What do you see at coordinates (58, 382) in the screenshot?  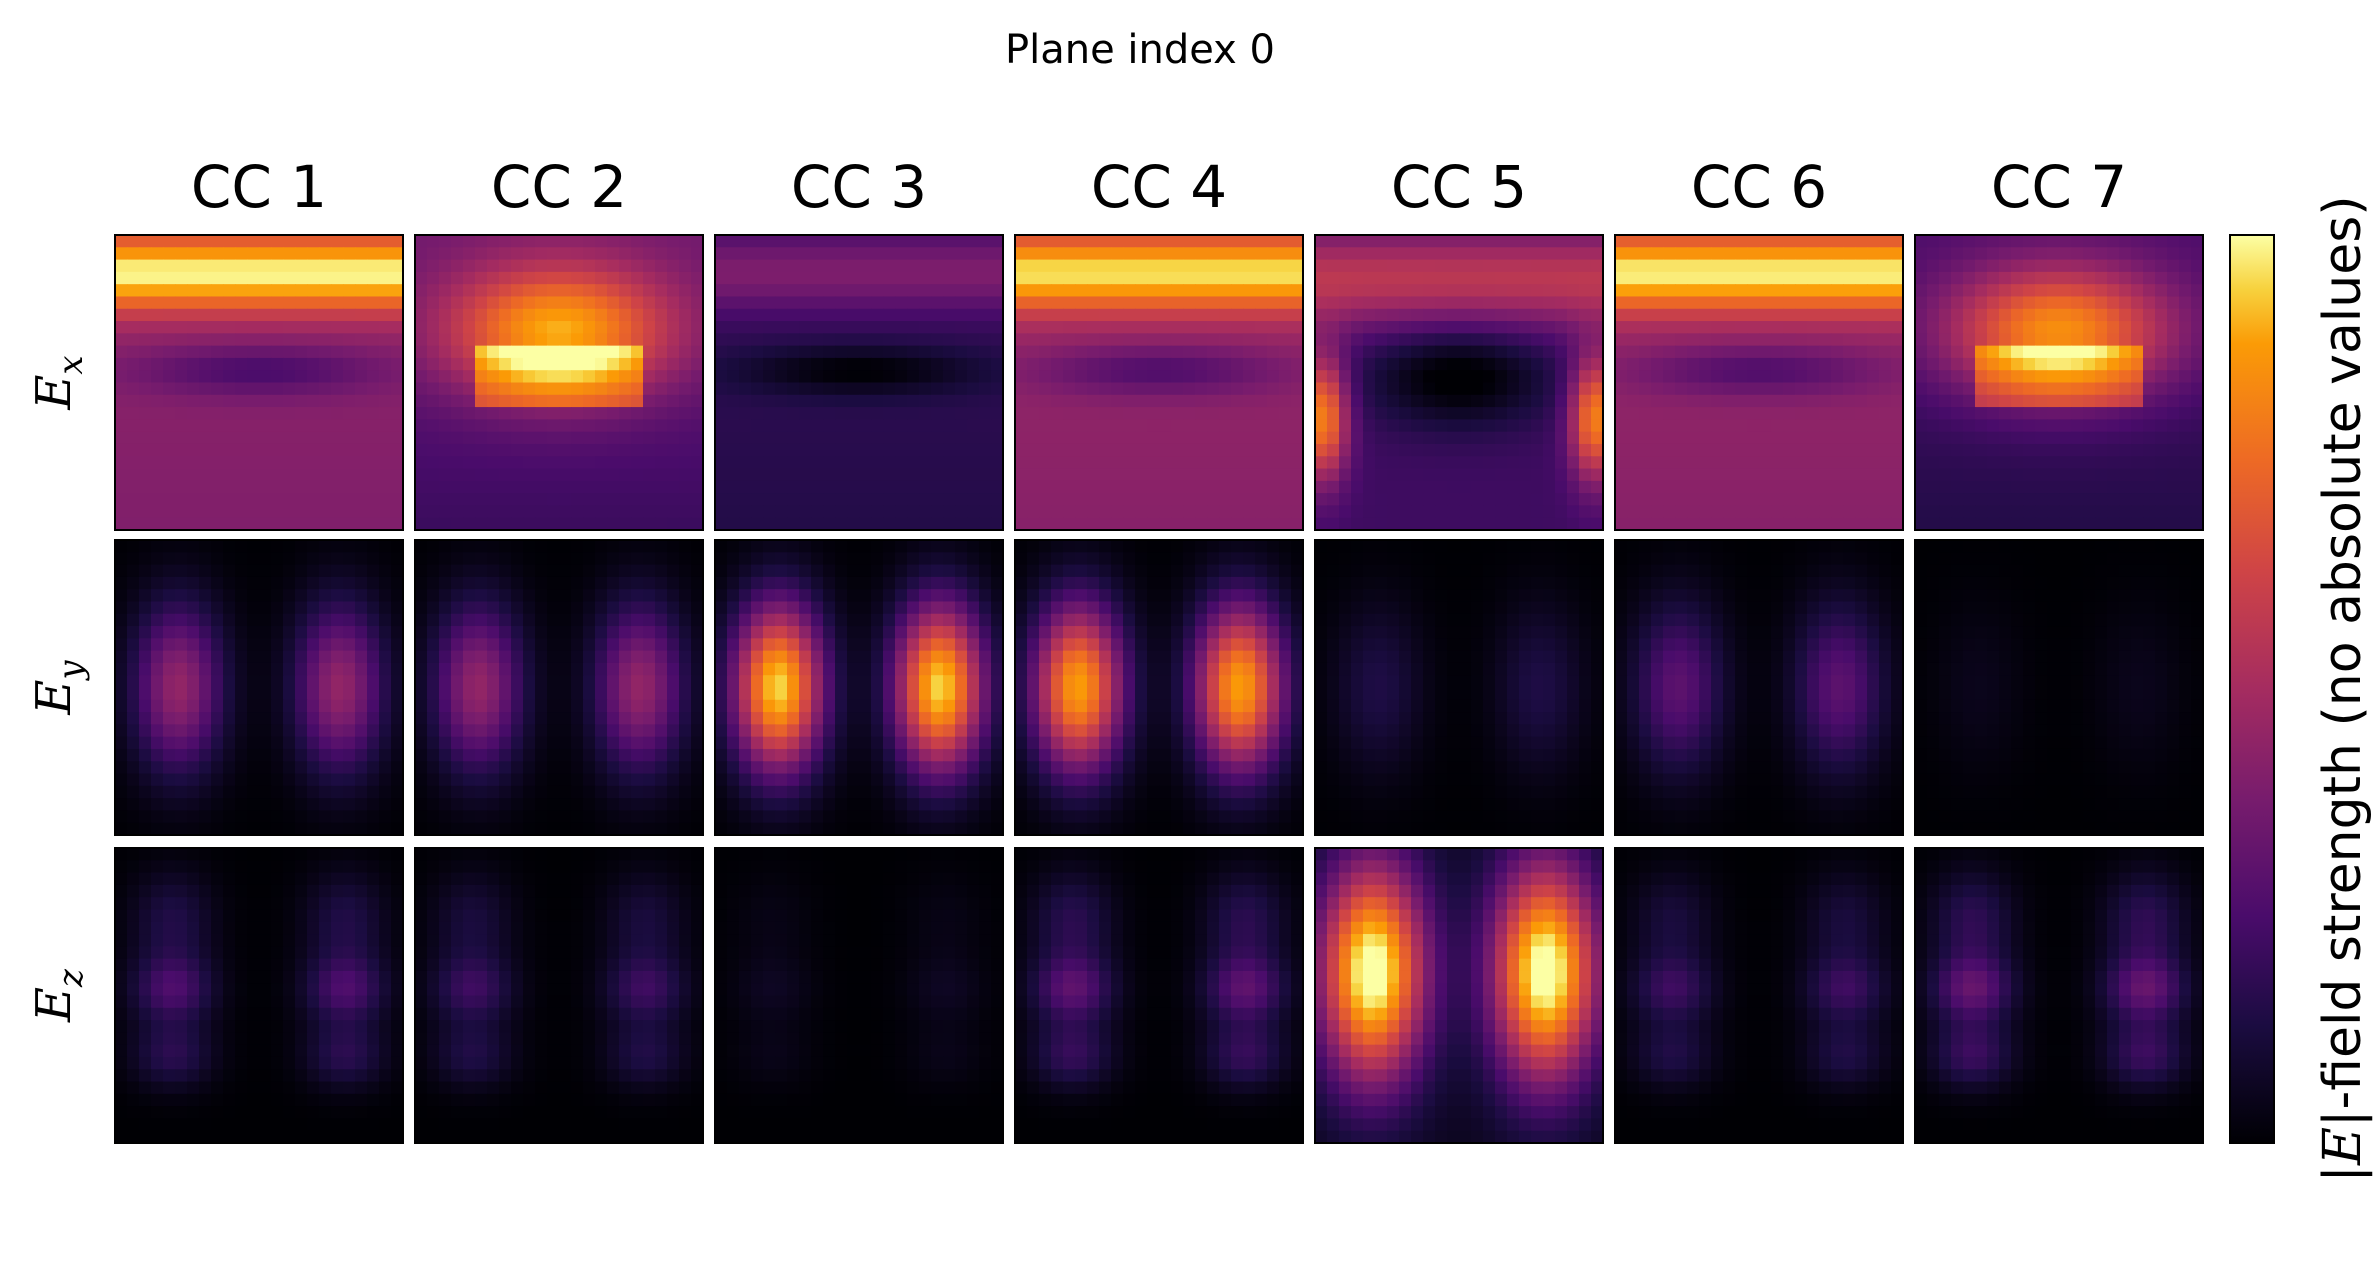 I see `row-label: Ex` at bounding box center [58, 382].